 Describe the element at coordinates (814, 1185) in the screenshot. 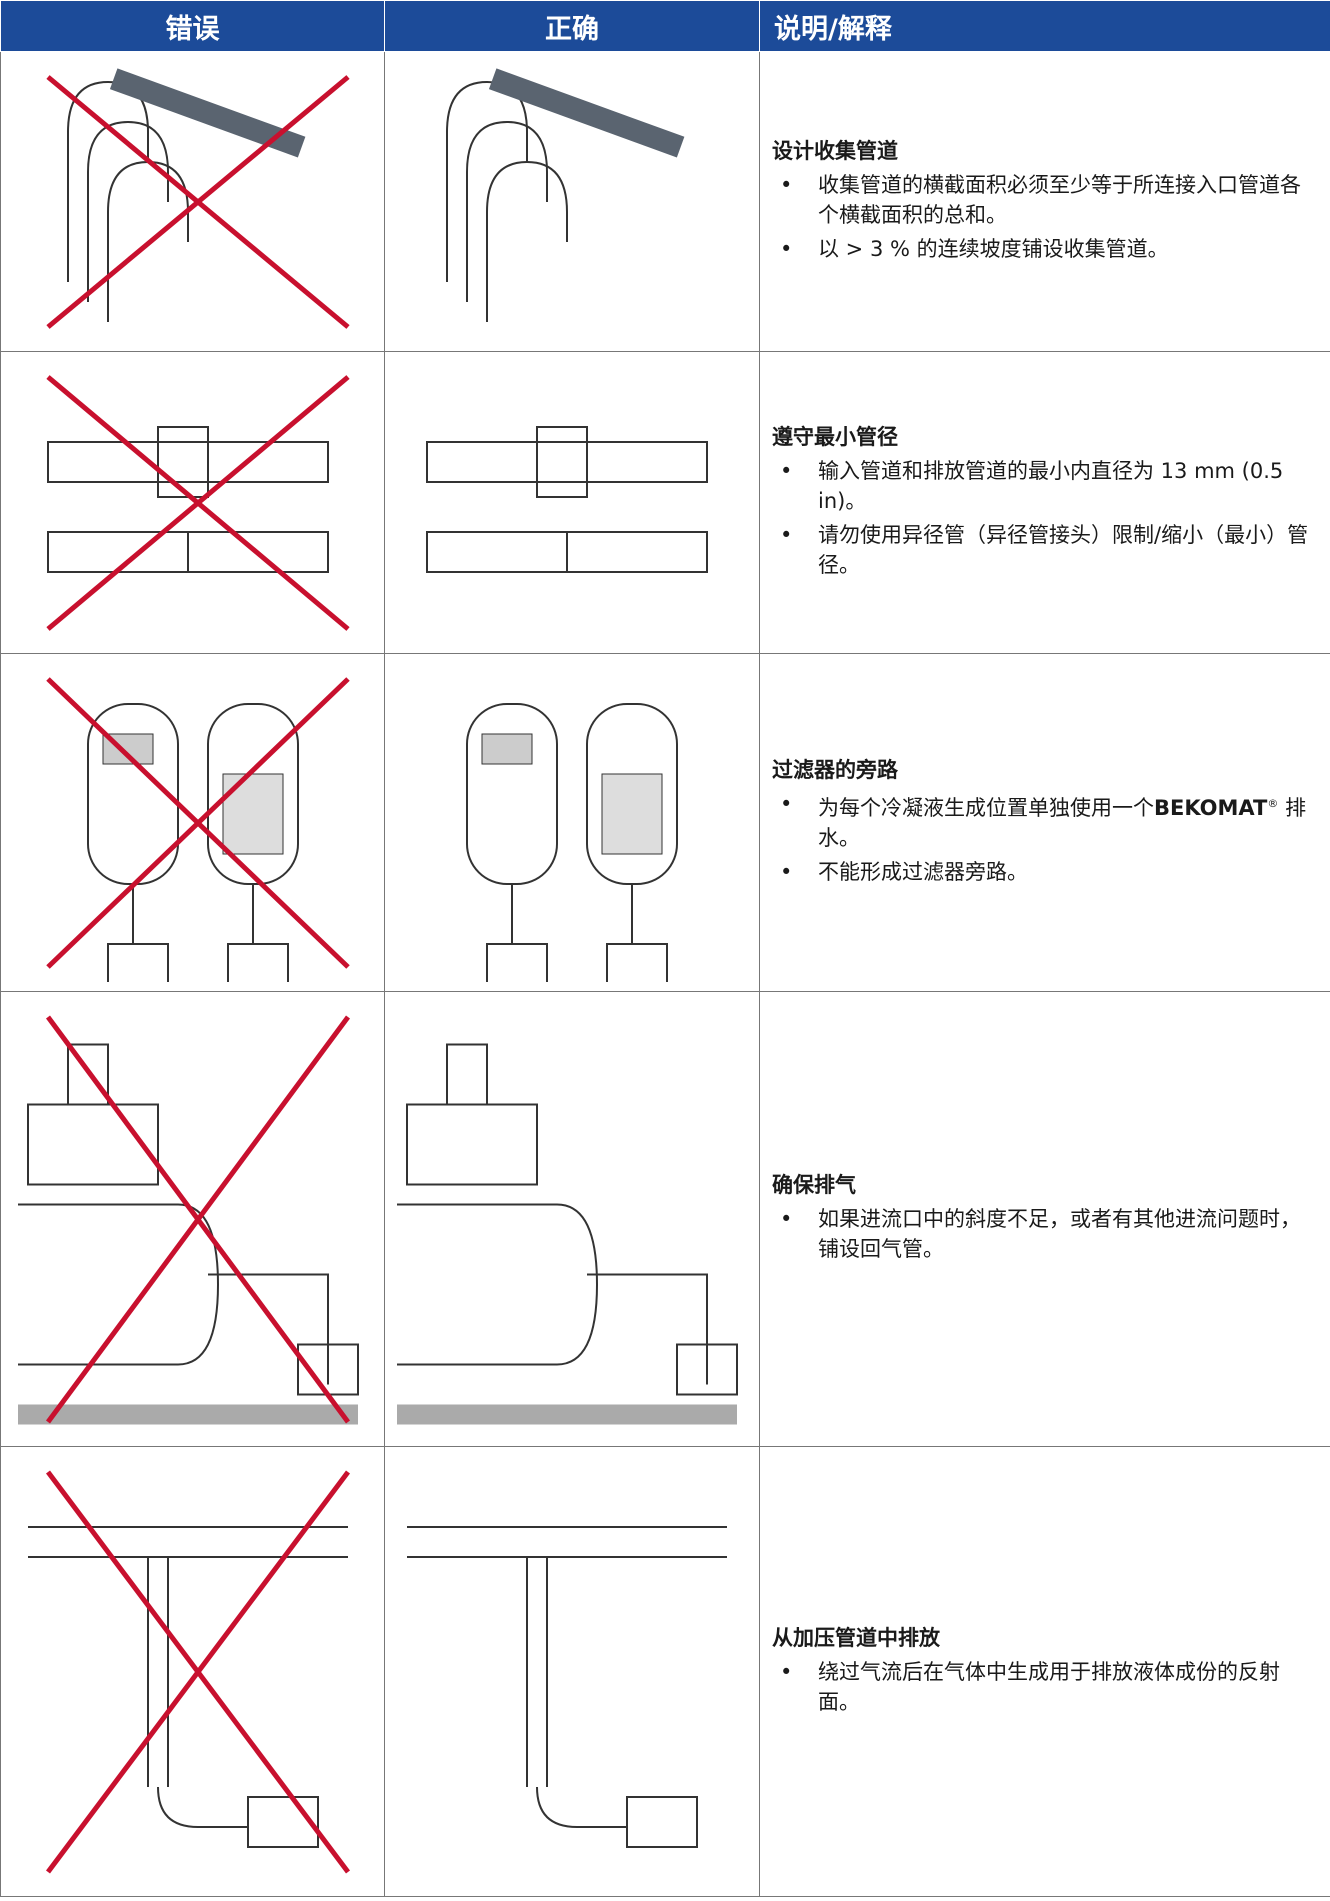

I see `explanation-title: 确保排气` at that location.